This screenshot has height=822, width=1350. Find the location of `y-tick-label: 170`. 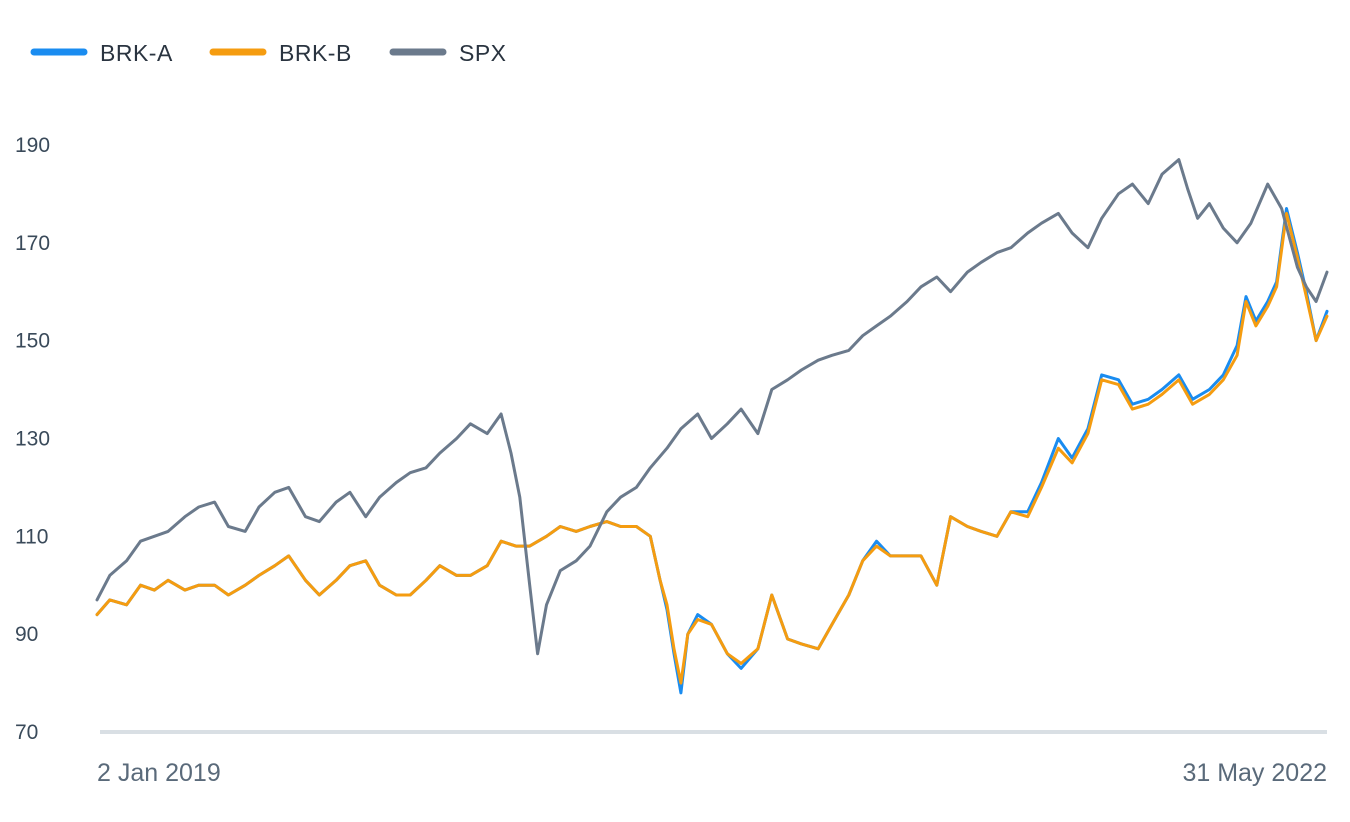

y-tick-label: 170 is located at coordinates (32, 243).